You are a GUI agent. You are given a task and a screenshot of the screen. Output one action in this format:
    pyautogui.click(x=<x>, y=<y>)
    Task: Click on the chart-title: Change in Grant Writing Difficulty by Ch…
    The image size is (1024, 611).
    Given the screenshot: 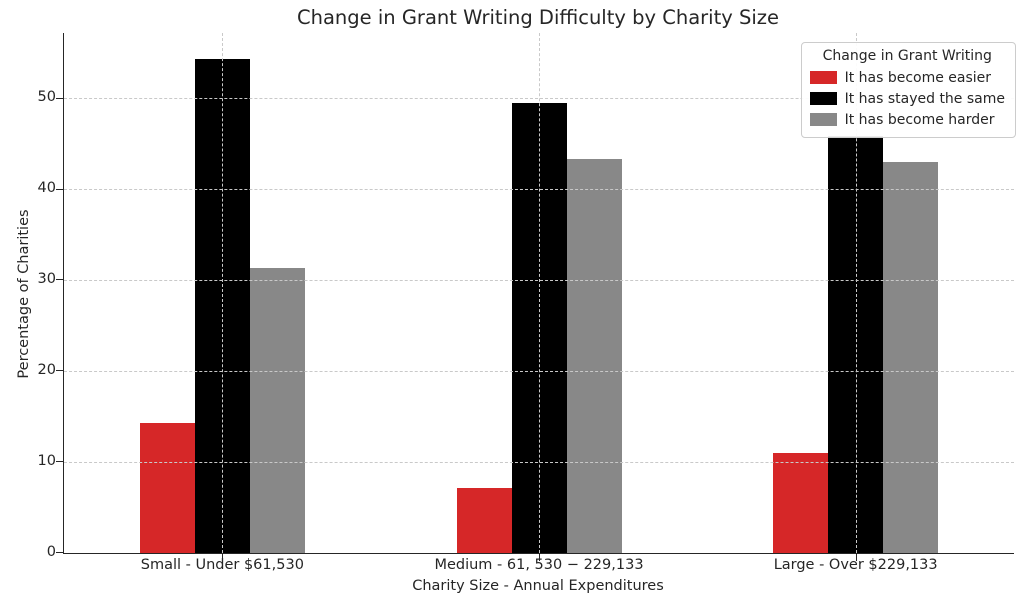 What is the action you would take?
    pyautogui.click(x=537, y=17)
    